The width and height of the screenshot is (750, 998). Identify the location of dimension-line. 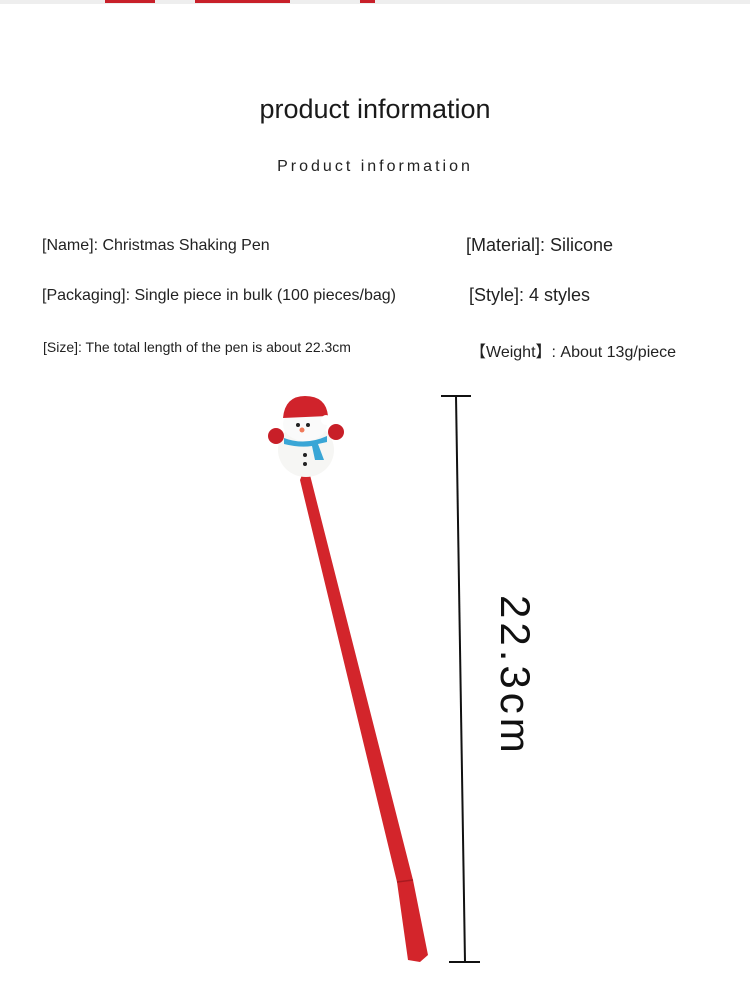
(460, 679).